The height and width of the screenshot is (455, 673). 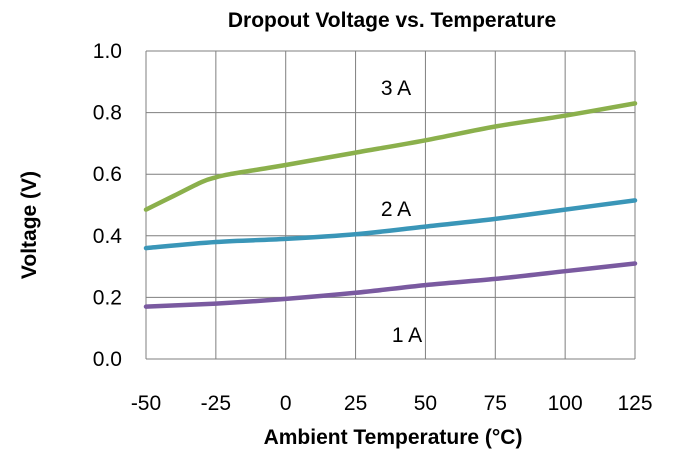 What do you see at coordinates (393, 437) in the screenshot?
I see `x-axis-title: Ambient Temperature (°C)` at bounding box center [393, 437].